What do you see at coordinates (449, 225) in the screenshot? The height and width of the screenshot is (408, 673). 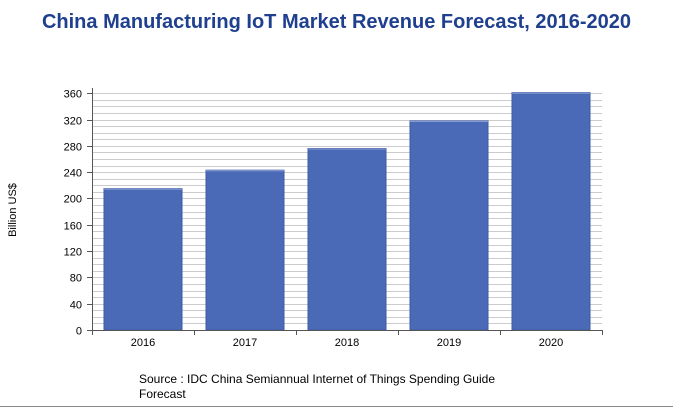 I see `bar-2019` at bounding box center [449, 225].